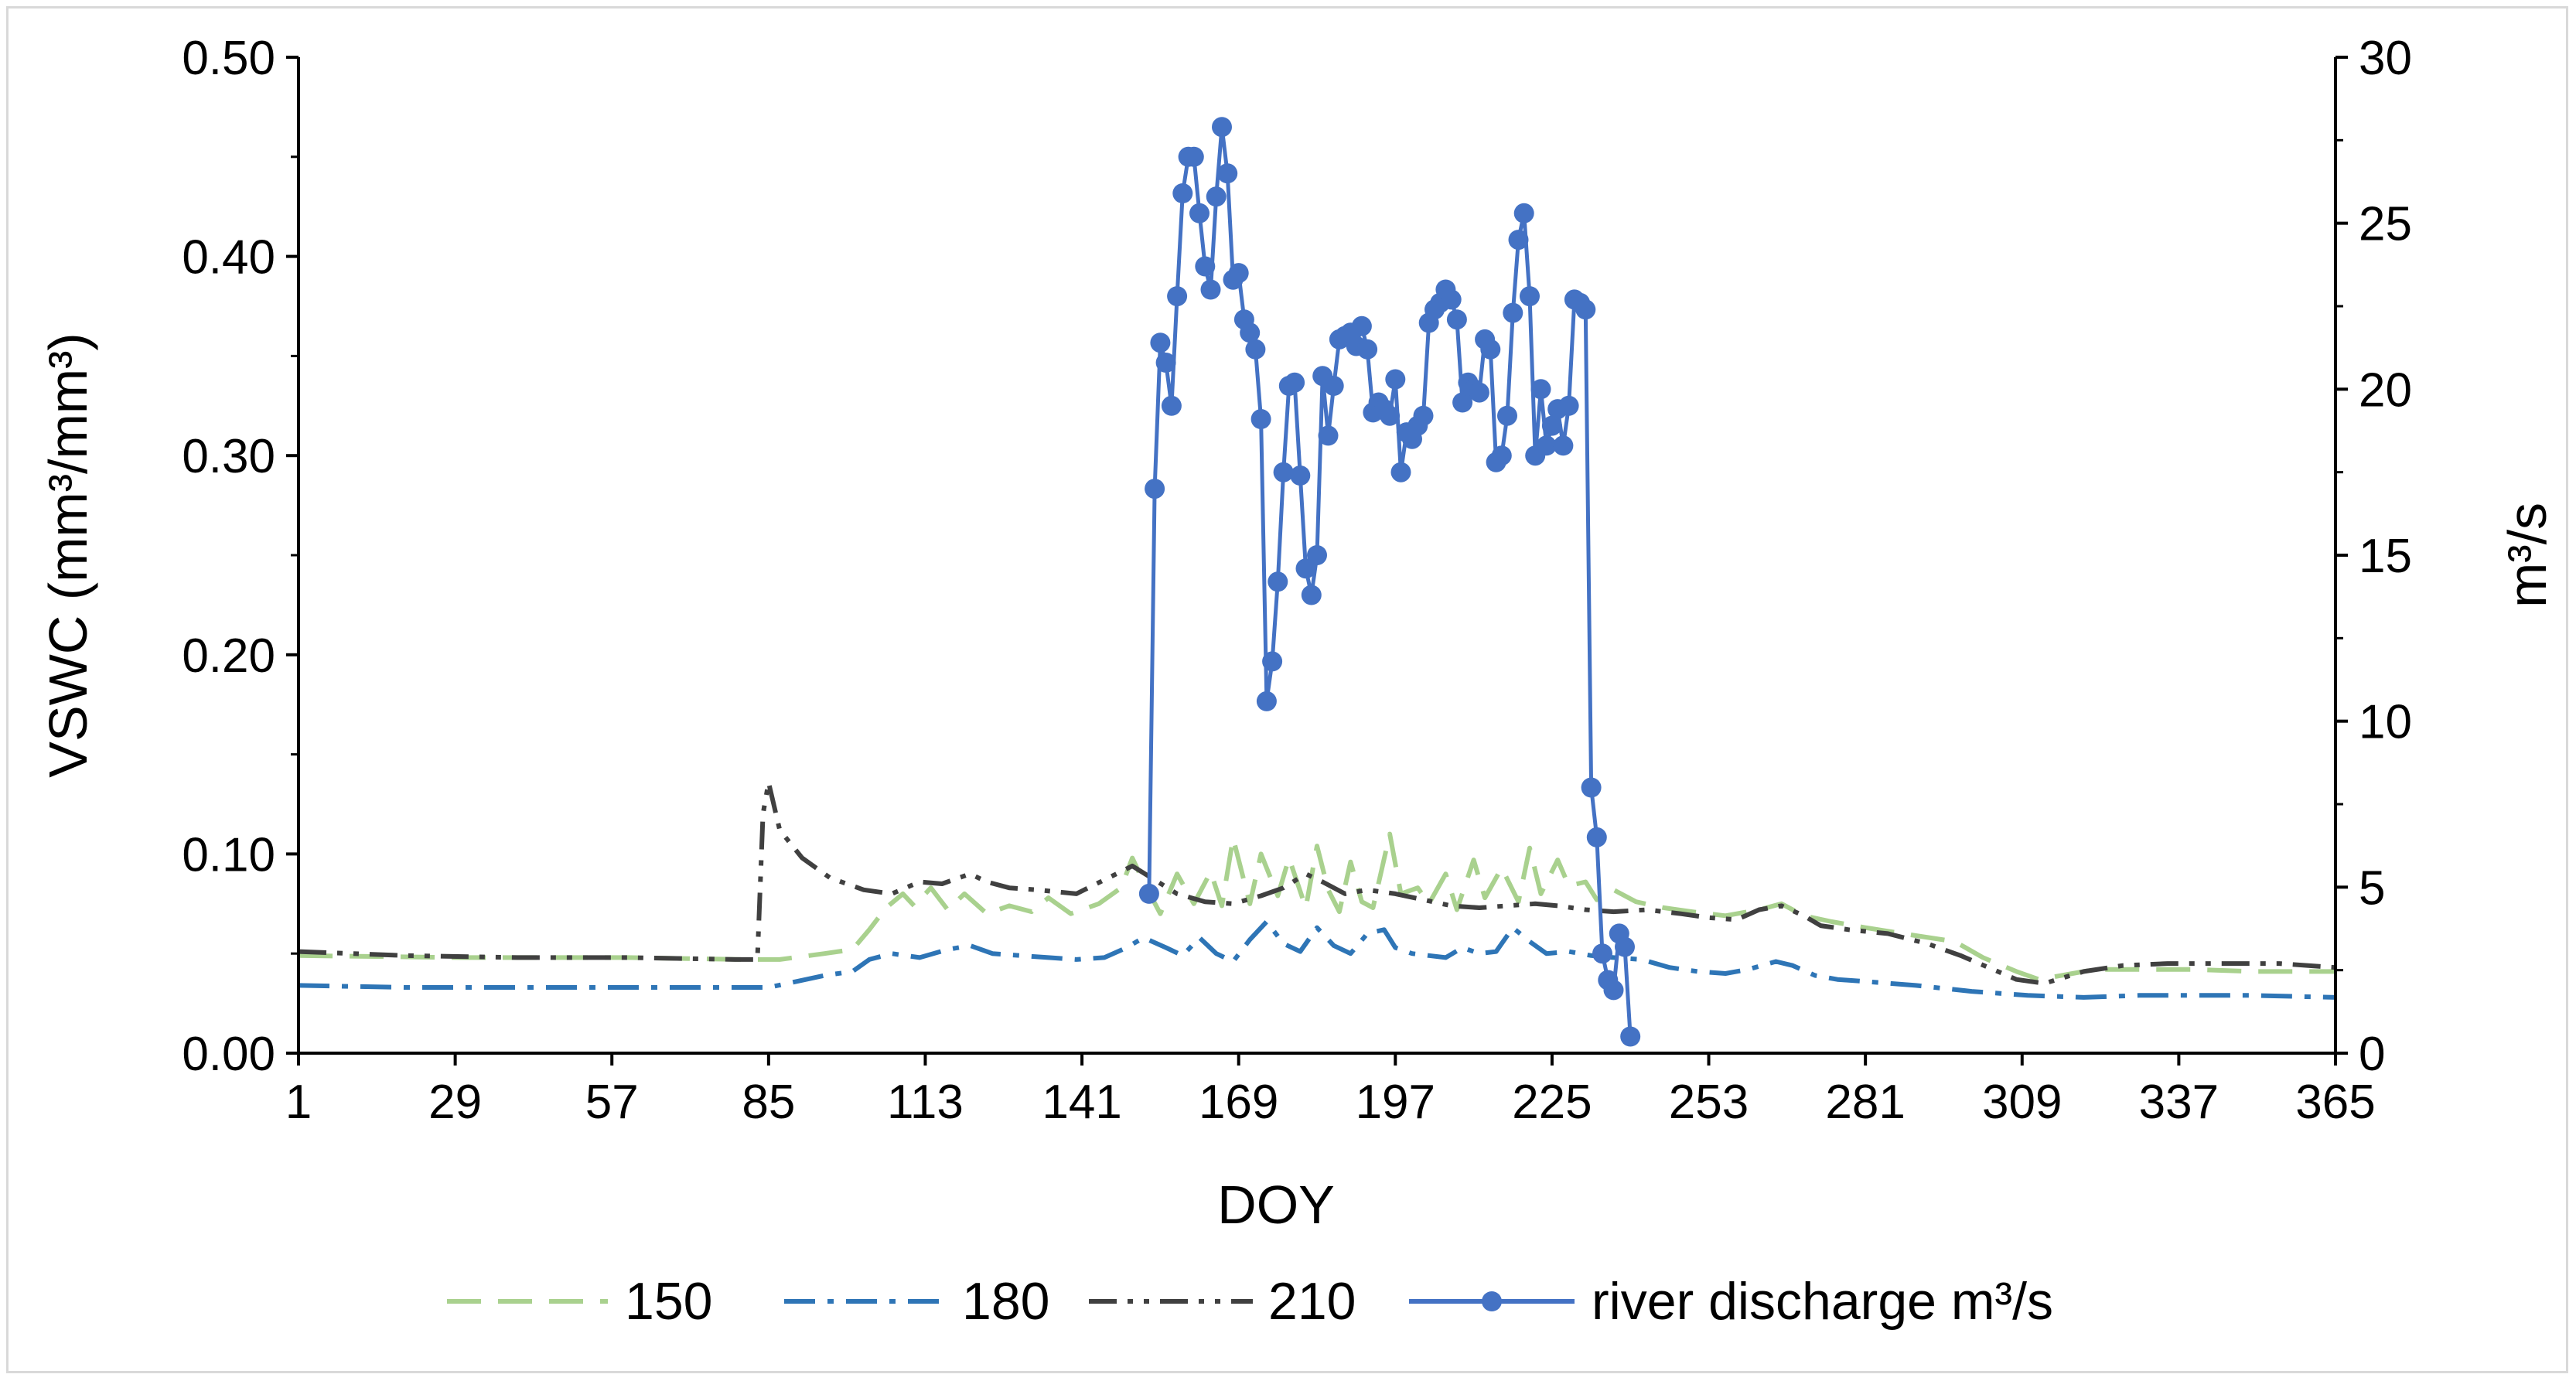 Image resolution: width=2576 pixels, height=1381 pixels. Describe the element at coordinates (2335, 1102) in the screenshot. I see `x-tick-label: 365` at that location.